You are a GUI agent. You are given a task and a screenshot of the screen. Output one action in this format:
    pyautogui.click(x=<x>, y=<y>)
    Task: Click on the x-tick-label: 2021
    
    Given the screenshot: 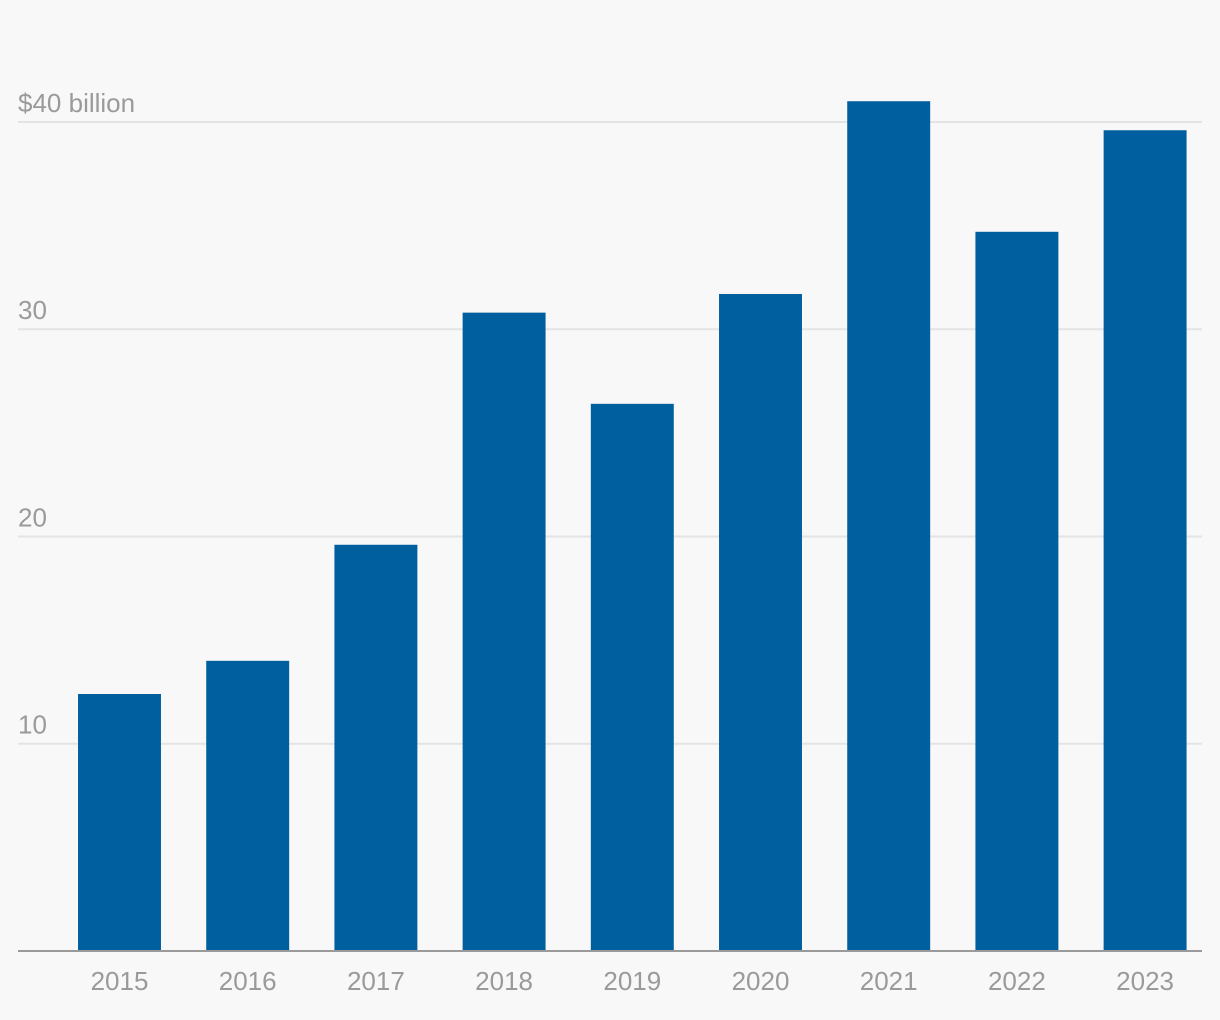 What is the action you would take?
    pyautogui.click(x=889, y=981)
    